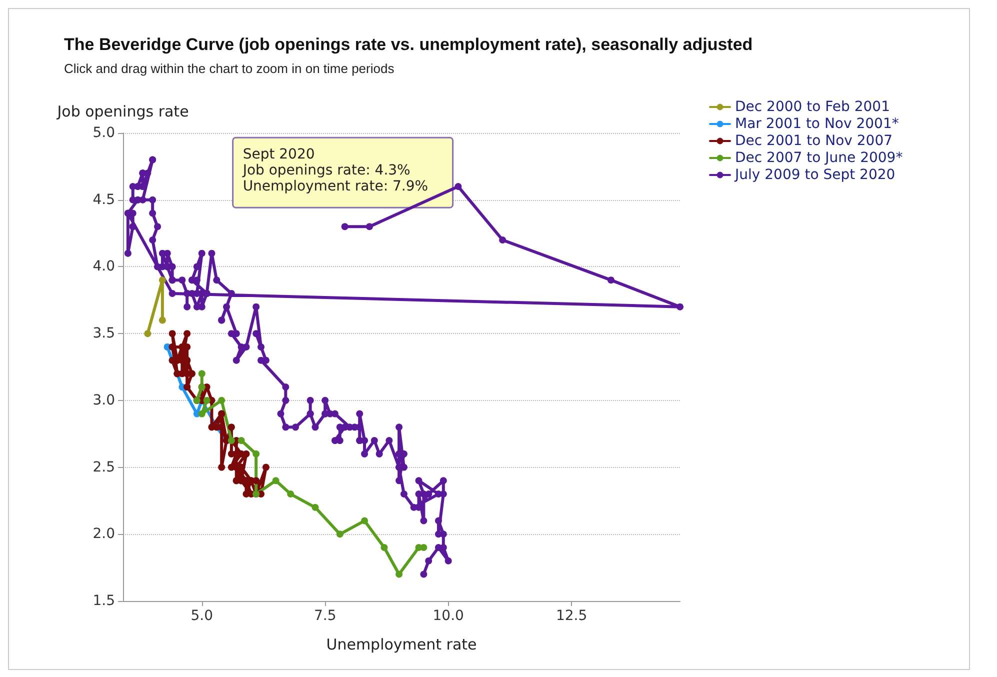  What do you see at coordinates (325, 616) in the screenshot?
I see `x-tick-label: 7.5` at bounding box center [325, 616].